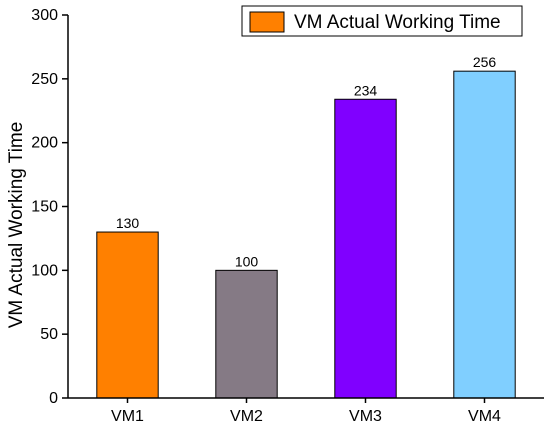  Describe the element at coordinates (366, 90) in the screenshot. I see `bar-value-label: 234` at that location.